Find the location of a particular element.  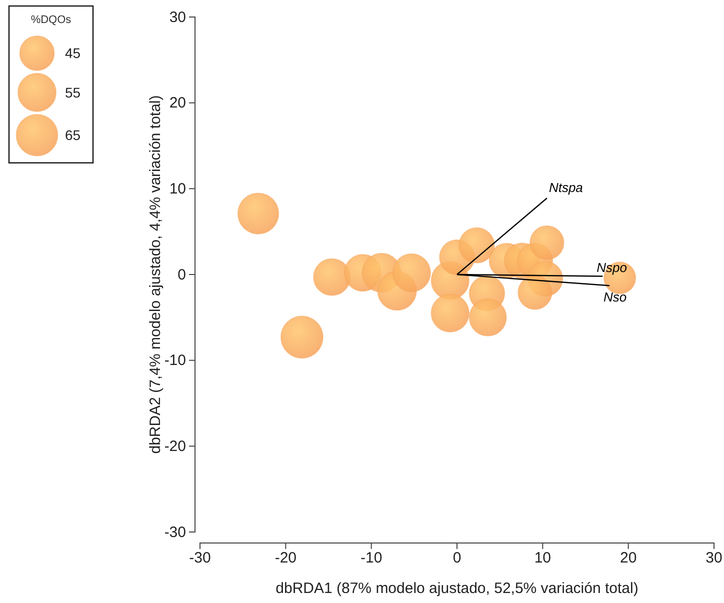

y-tick-label: 0 is located at coordinates (182, 275).